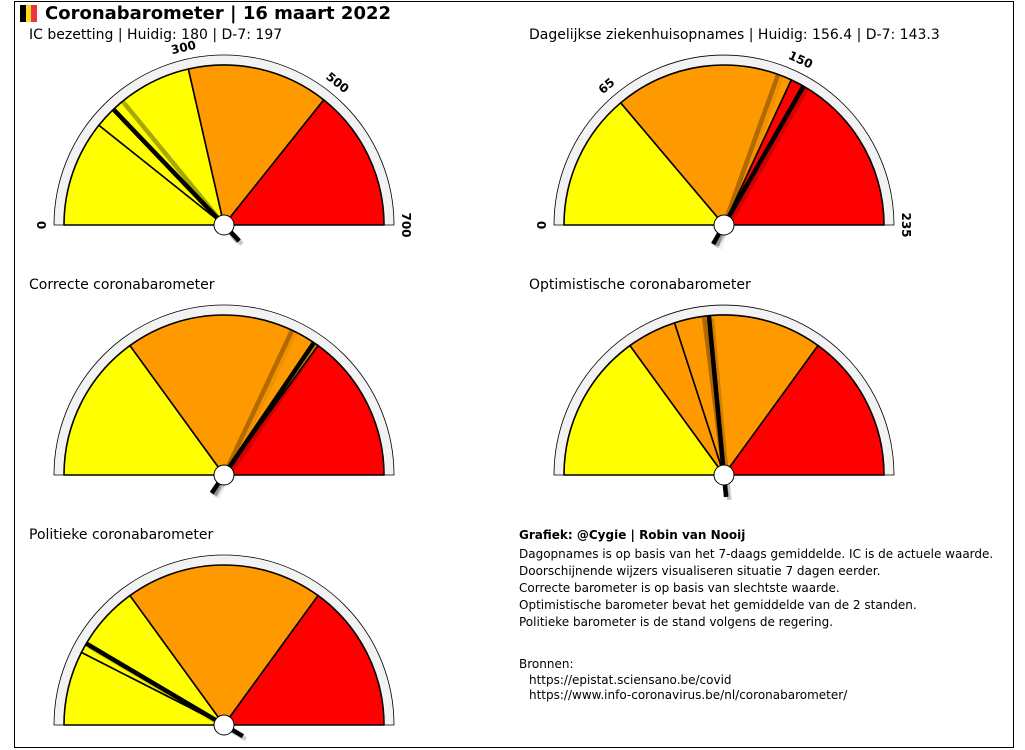  I want to click on gauge-1-tick-label-3: 235, so click(906, 224).